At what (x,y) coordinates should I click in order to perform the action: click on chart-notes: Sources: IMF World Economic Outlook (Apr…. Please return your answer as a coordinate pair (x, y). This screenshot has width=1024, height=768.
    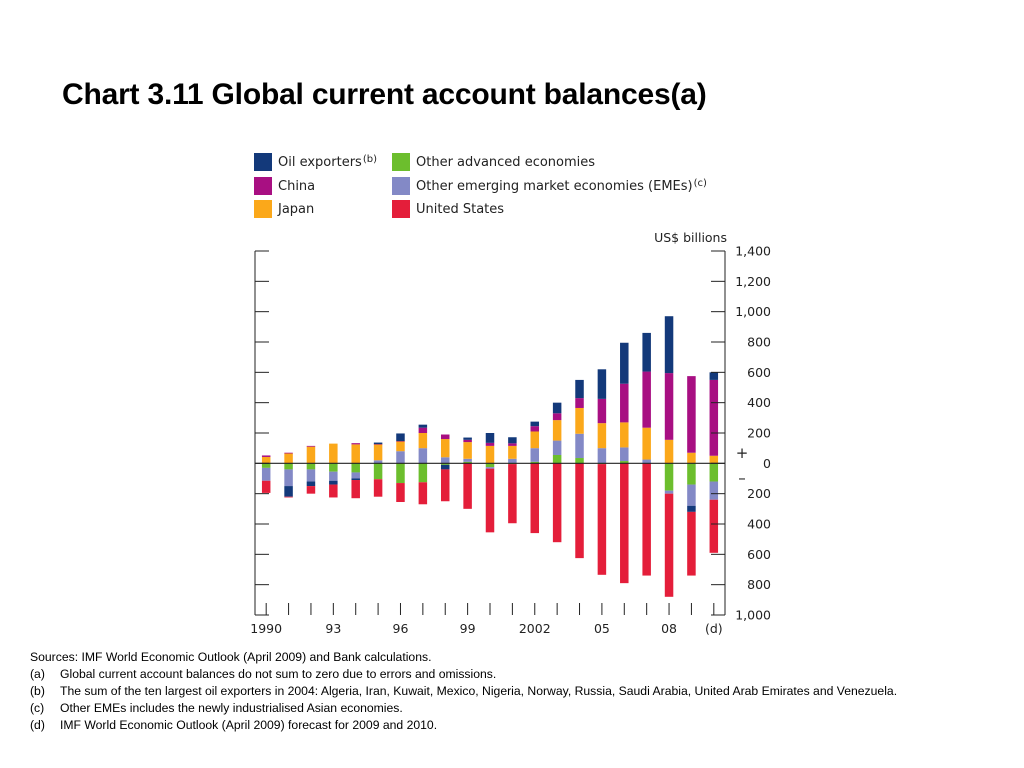
    Looking at the image, I should click on (510, 691).